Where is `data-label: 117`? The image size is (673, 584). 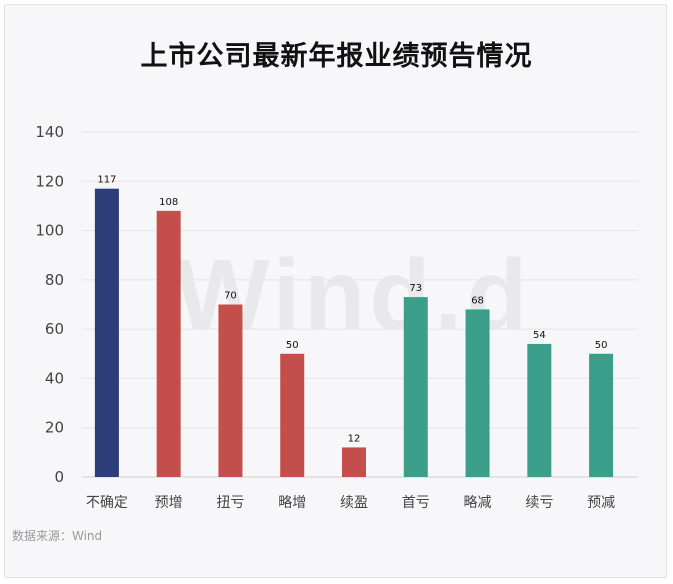
data-label: 117 is located at coordinates (106, 180).